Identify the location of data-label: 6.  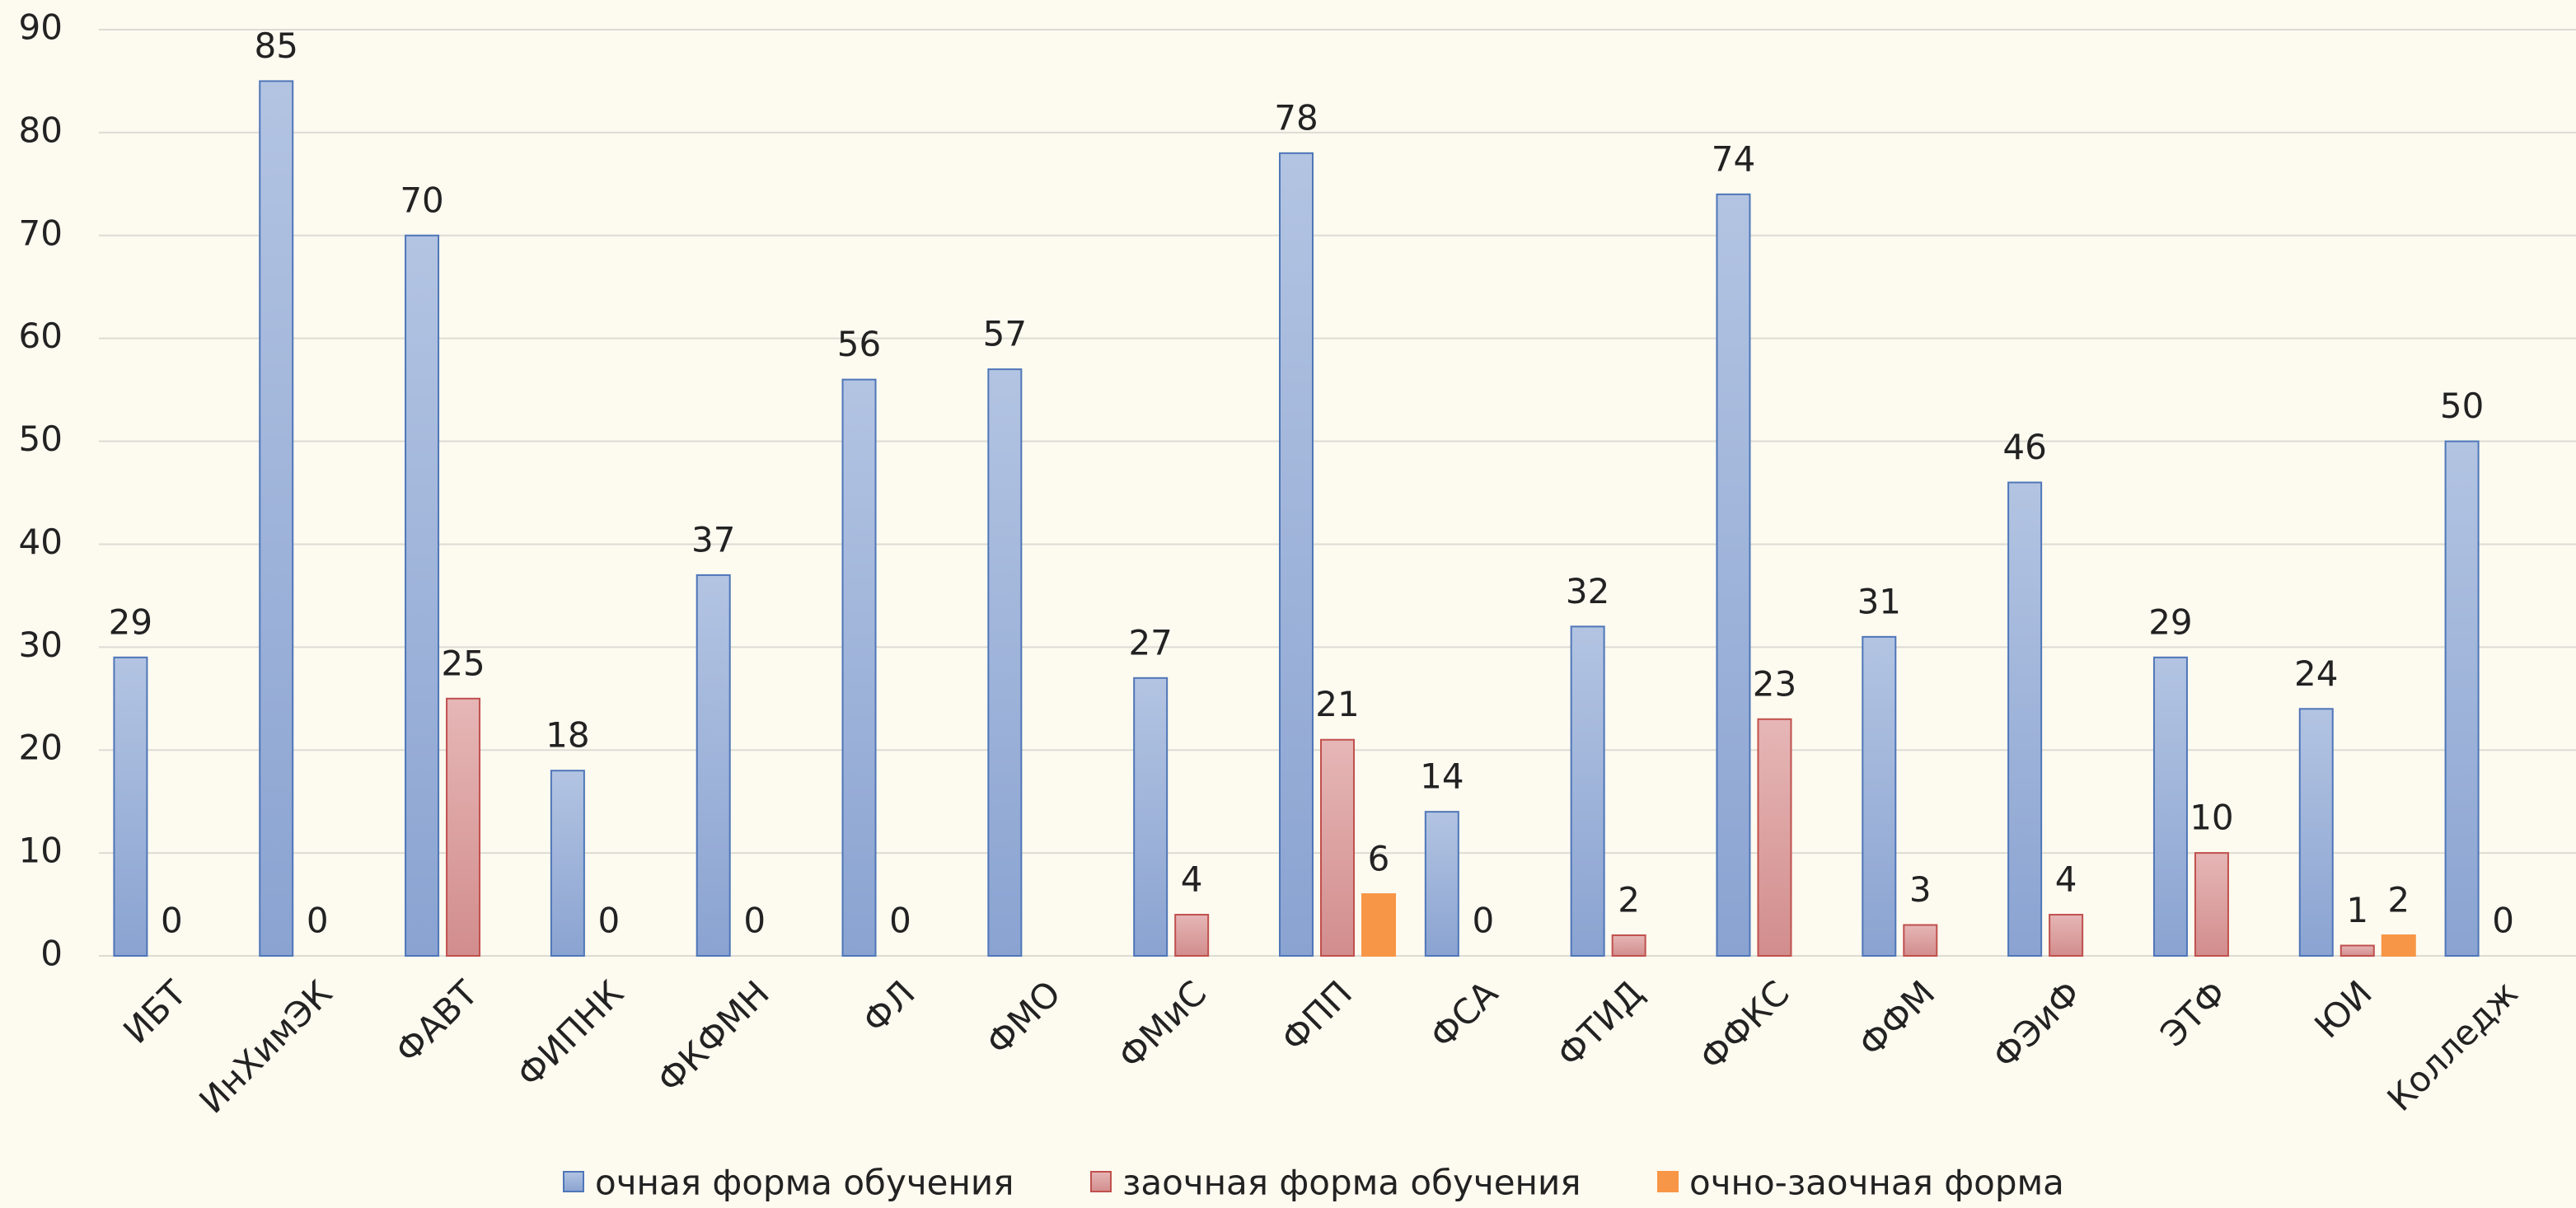
(1379, 859).